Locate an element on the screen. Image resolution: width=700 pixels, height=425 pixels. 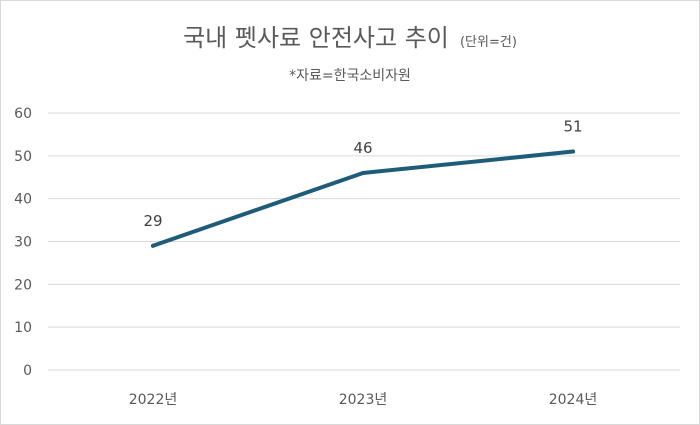
y-tick-label: 40 is located at coordinates (23, 200).